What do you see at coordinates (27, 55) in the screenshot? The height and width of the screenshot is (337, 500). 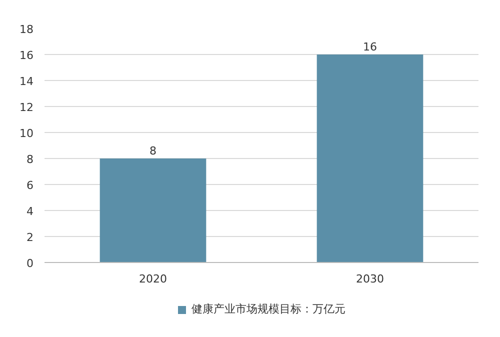 I see `y-tick-label: 16` at bounding box center [27, 55].